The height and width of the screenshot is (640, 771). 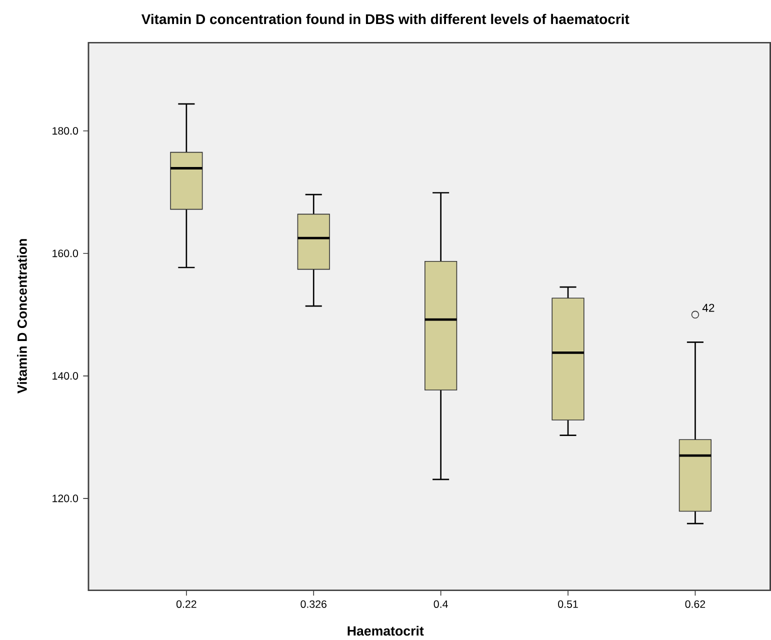 I want to click on y-tick-label: 140.0, so click(x=65, y=376).